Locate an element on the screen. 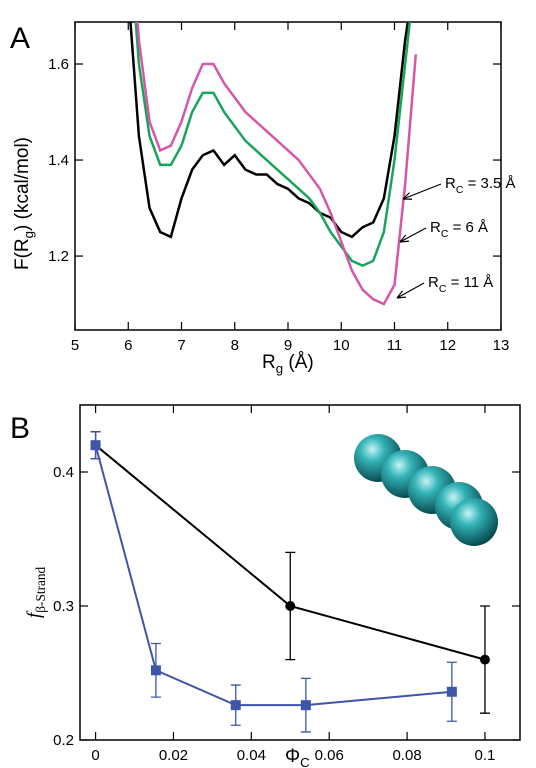  series-annotation: RC = 11 Å is located at coordinates (460, 284).